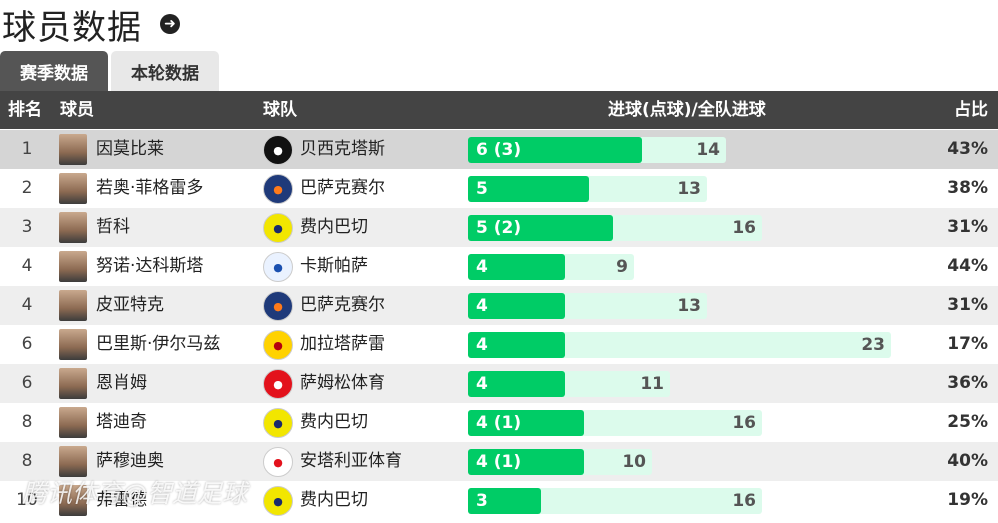 Image resolution: width=998 pixels, height=523 pixels. Describe the element at coordinates (27, 149) in the screenshot. I see `rank: 1` at that location.